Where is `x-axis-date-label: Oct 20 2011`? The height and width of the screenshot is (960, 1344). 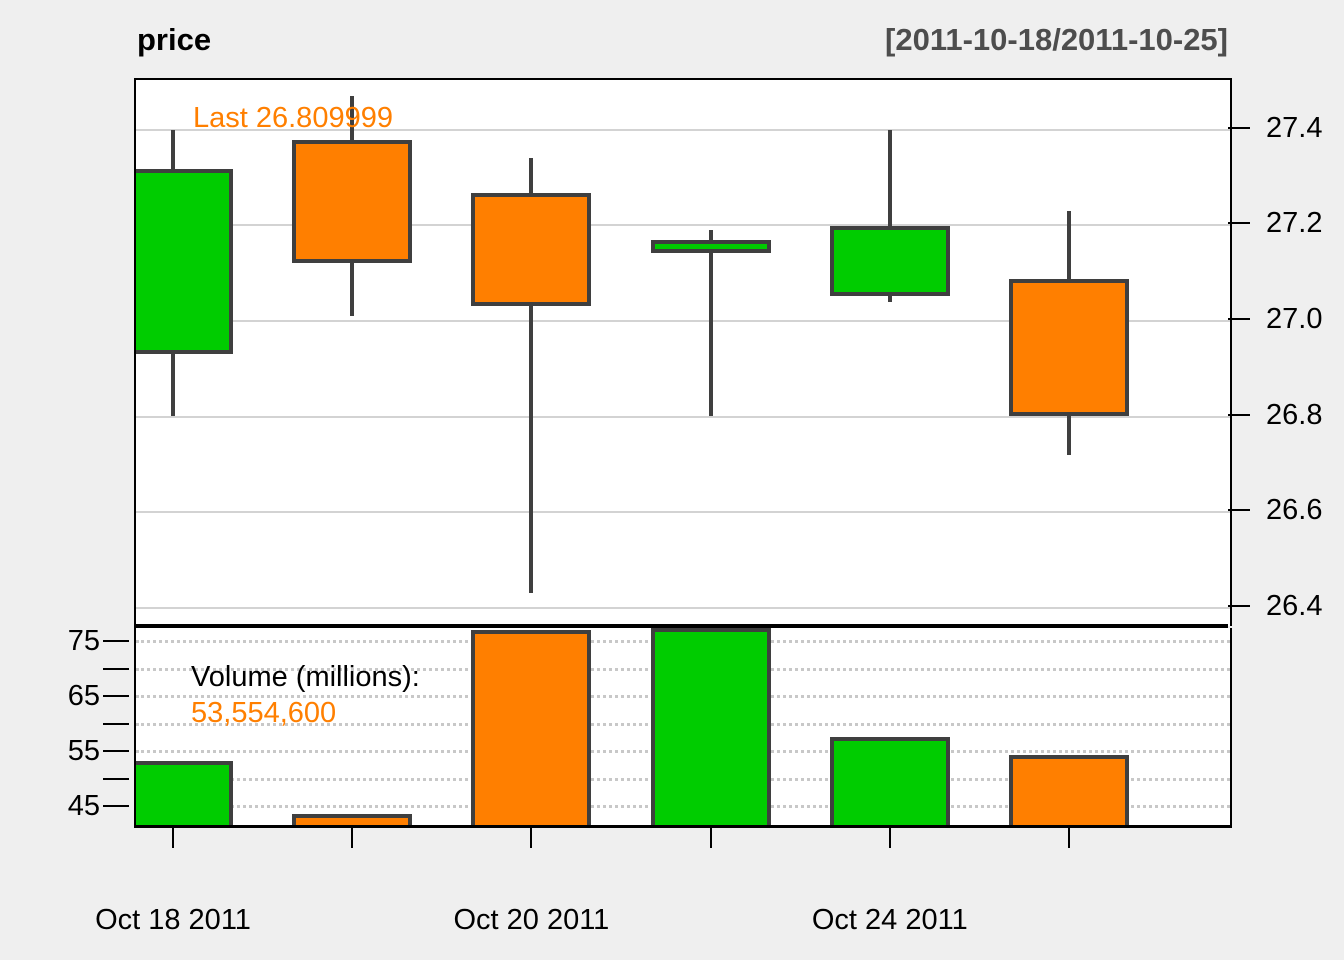
x-axis-date-label: Oct 20 2011 is located at coordinates (531, 920).